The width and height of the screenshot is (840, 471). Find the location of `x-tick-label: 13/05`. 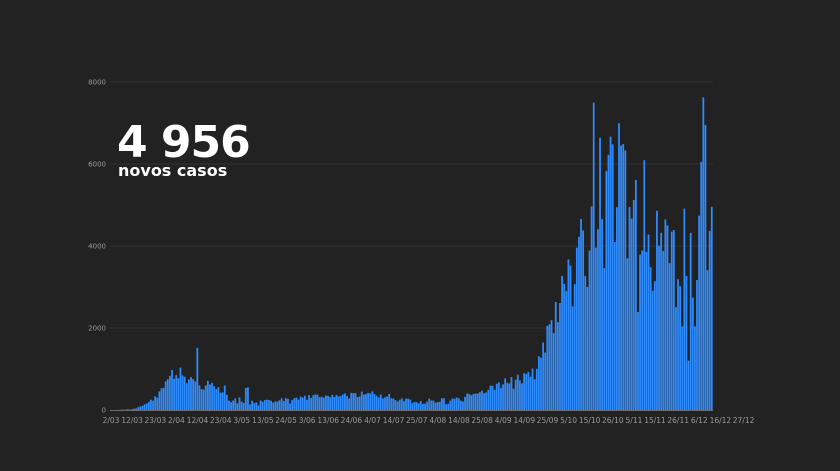

x-tick-label: 13/05 is located at coordinates (263, 420).